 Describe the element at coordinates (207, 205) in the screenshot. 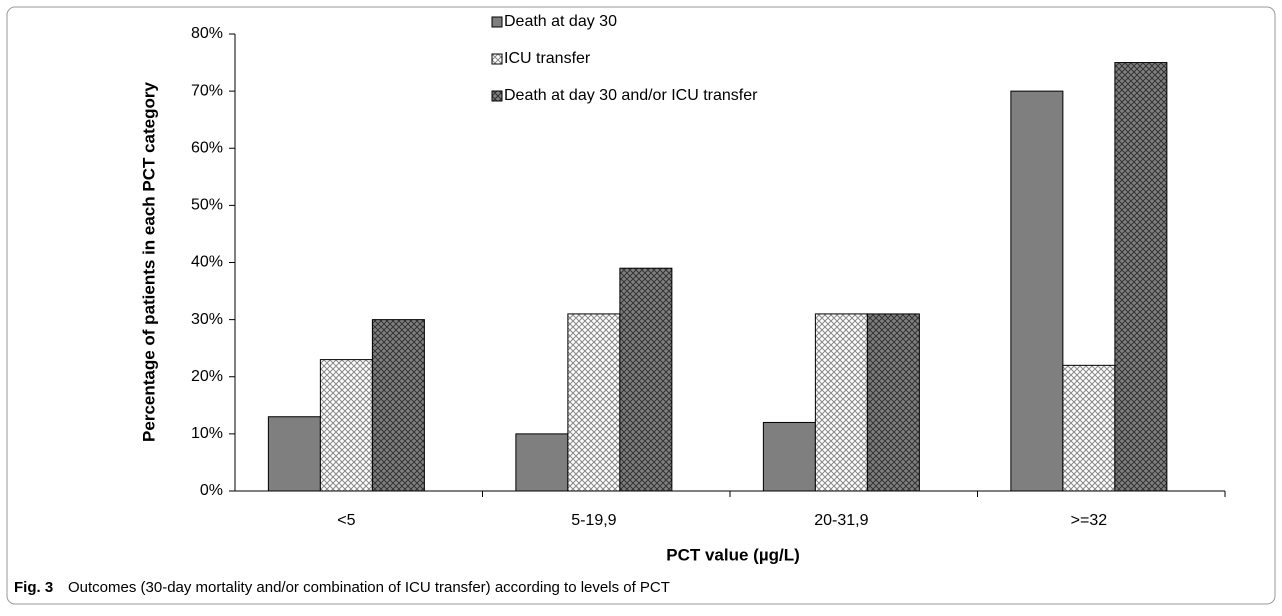

I see `y-tick-label: 50%` at that location.